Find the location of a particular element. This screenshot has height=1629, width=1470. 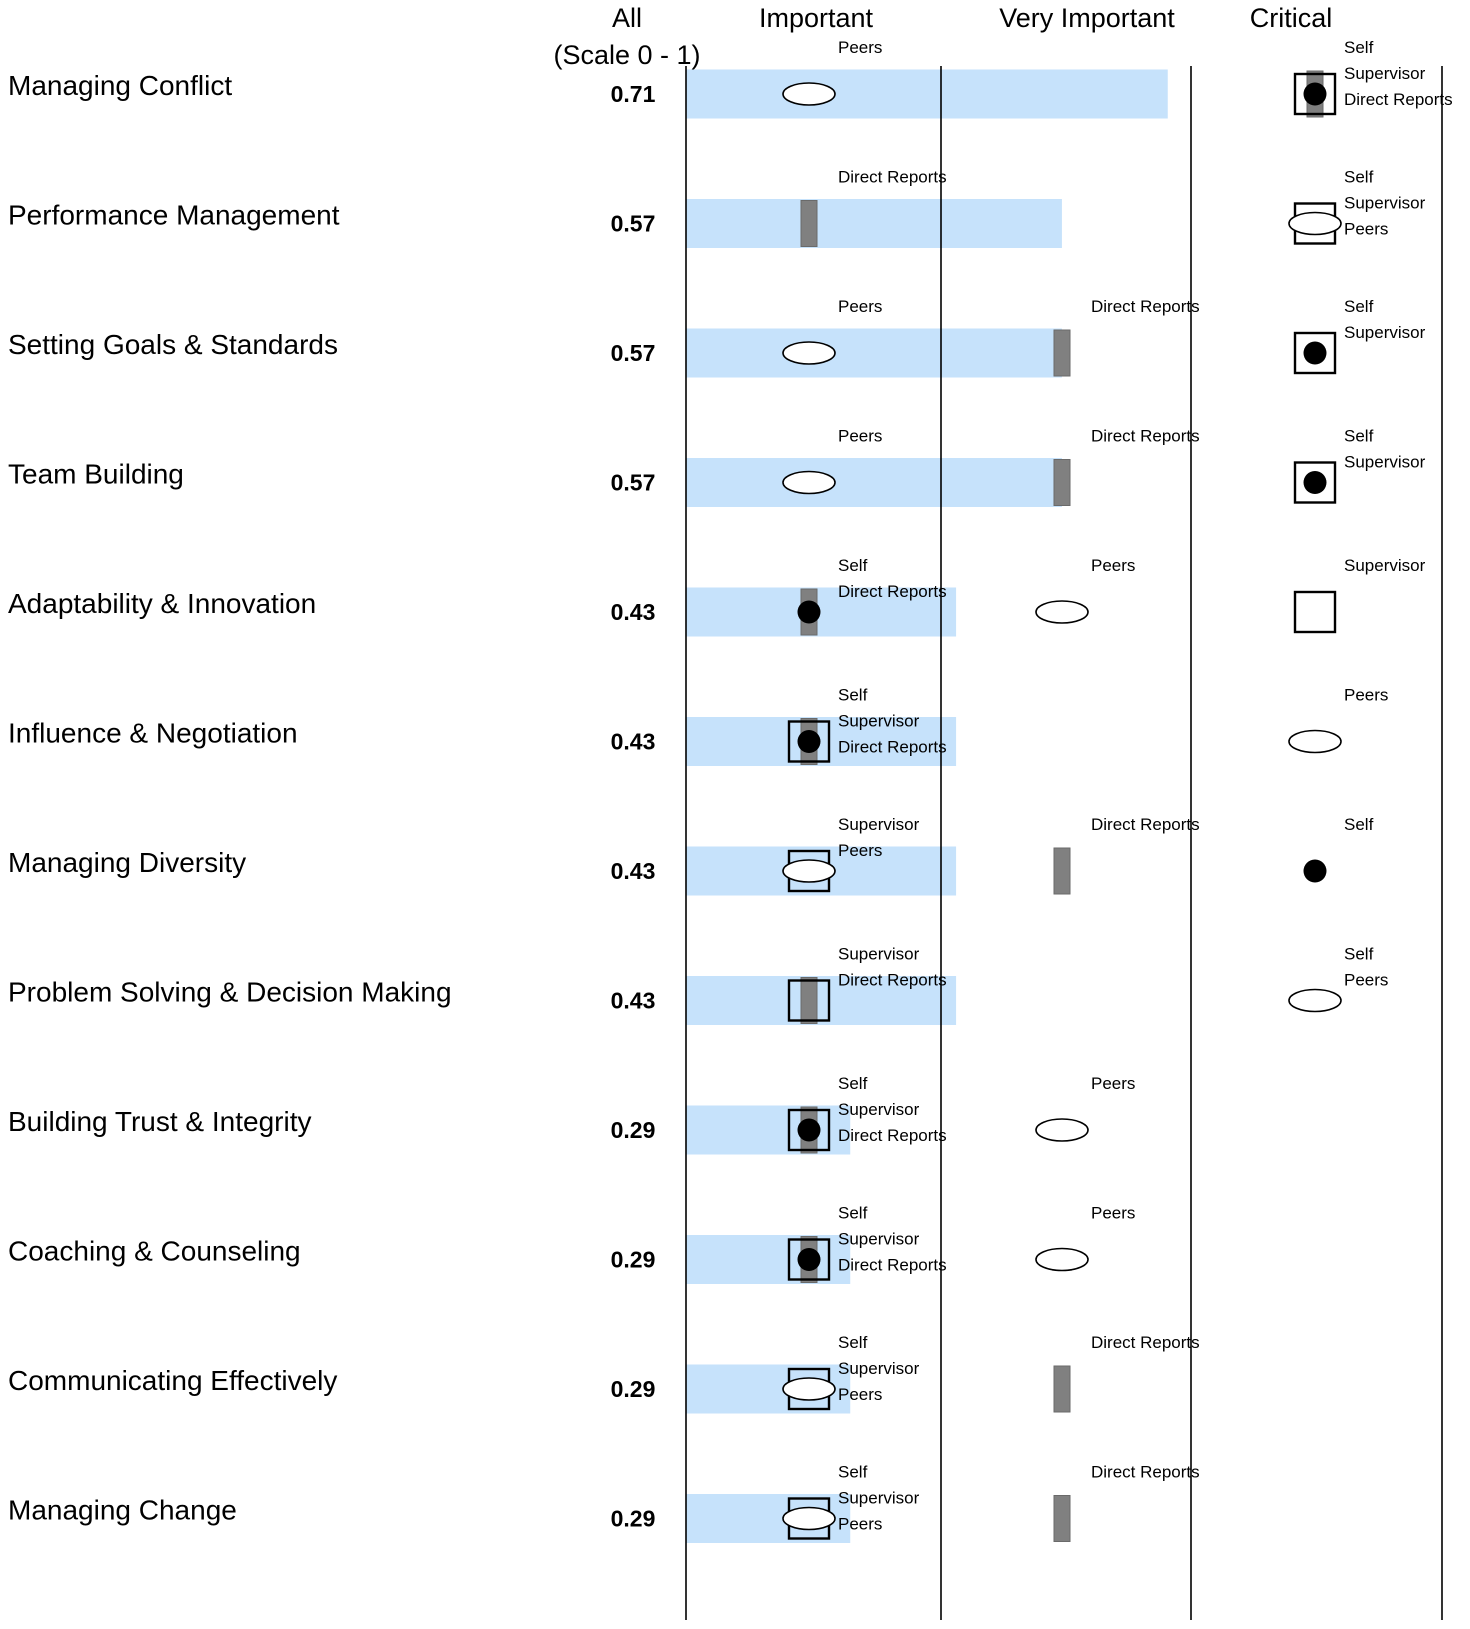

range-bar-influence-negotiation is located at coordinates (821, 741).